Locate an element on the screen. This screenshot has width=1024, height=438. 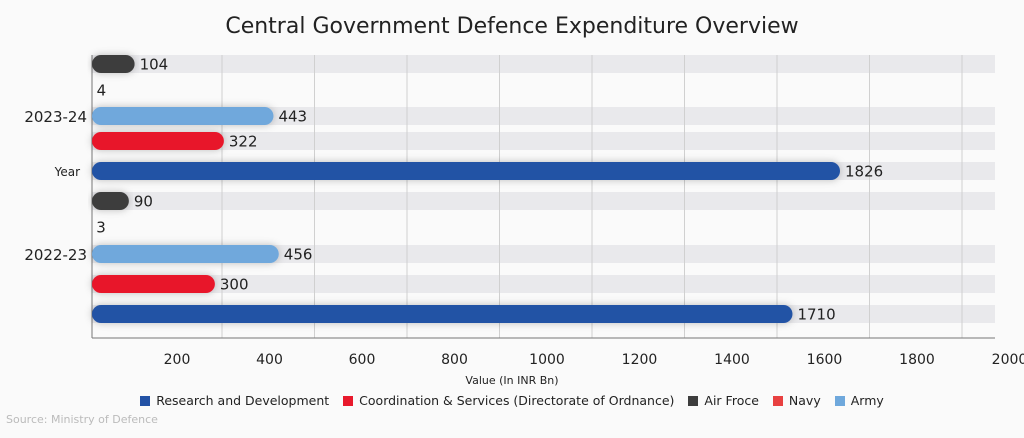
x-tick-label: 1400 is located at coordinates (732, 360).